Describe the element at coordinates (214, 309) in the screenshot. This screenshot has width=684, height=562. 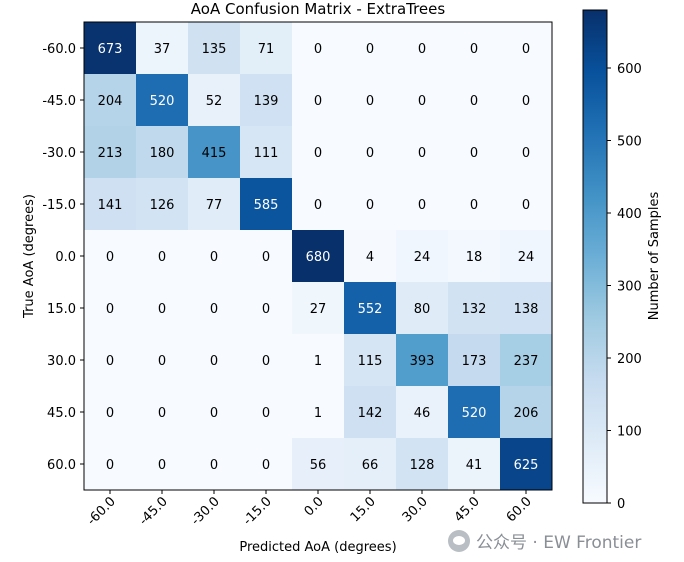
I see `cell-label-5-2: 0` at that location.